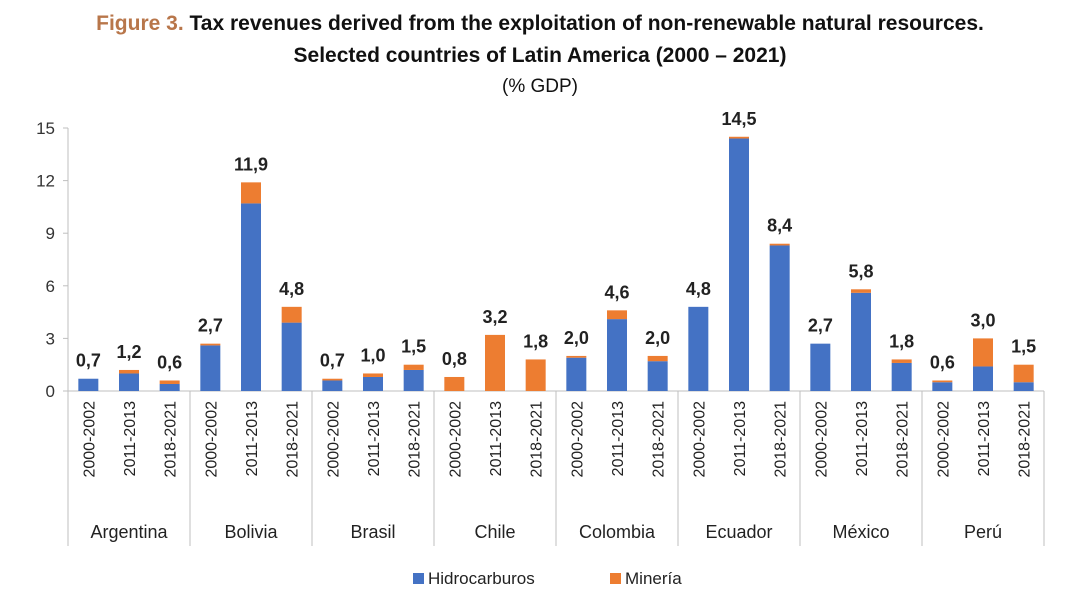 The height and width of the screenshot is (606, 1080). I want to click on data-label: 3,2, so click(494, 317).